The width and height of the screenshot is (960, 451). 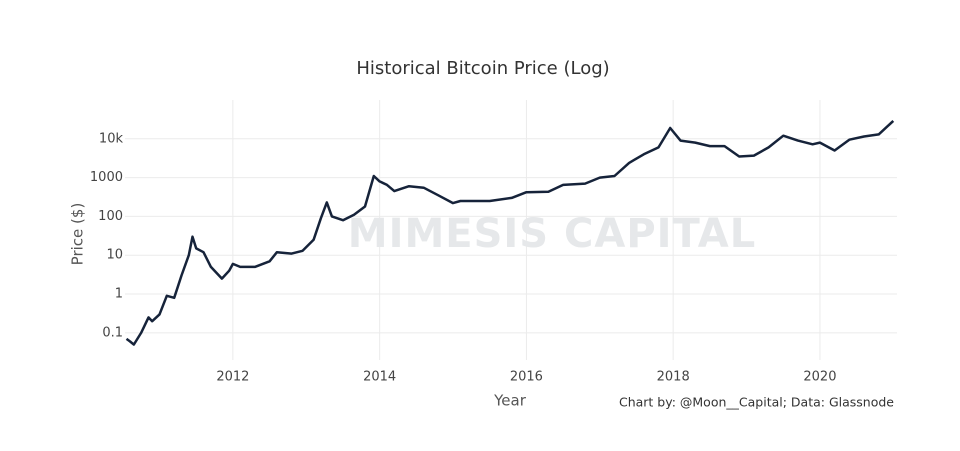 What do you see at coordinates (482, 68) in the screenshot?
I see `chart-title: Historical Bitcoin Price (Log)` at bounding box center [482, 68].